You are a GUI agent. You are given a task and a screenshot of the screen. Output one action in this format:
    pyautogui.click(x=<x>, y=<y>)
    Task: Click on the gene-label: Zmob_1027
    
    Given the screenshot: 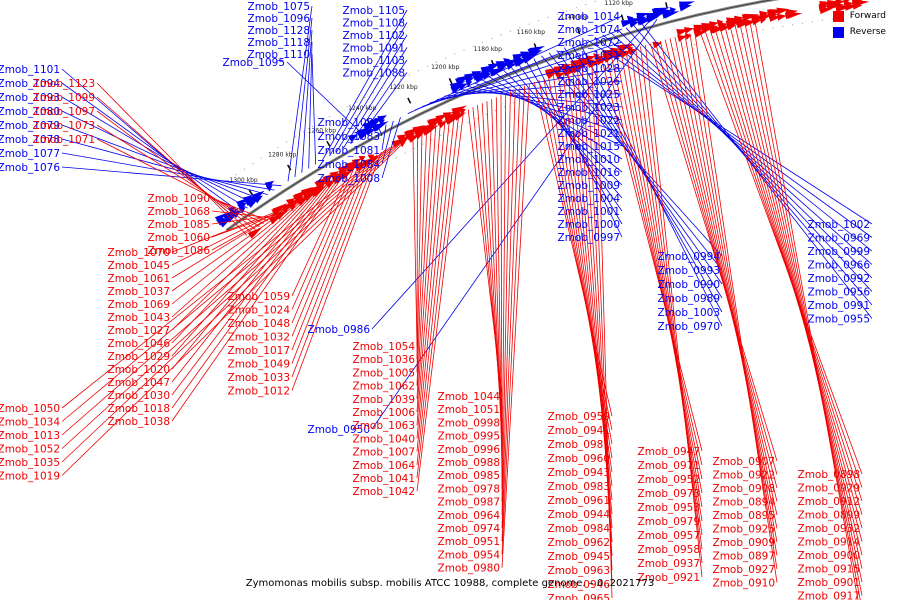 What is the action you would take?
    pyautogui.click(x=139, y=331)
    